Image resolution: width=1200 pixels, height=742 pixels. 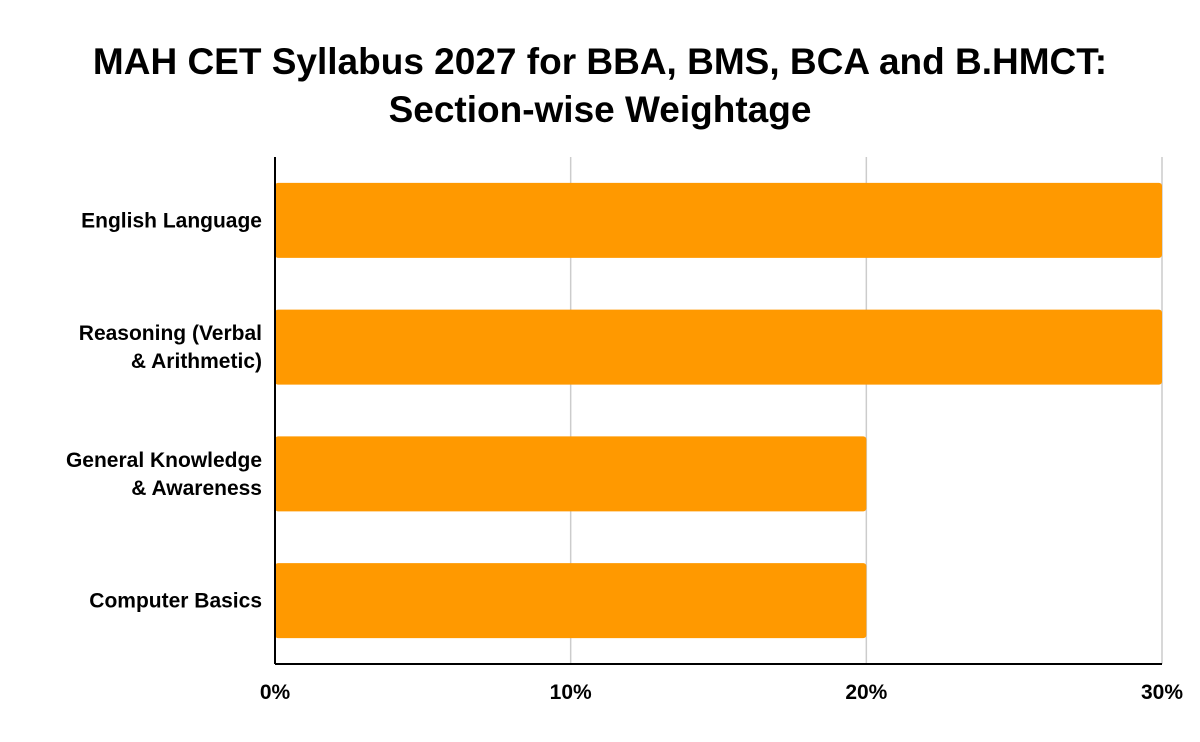 What do you see at coordinates (600, 109) in the screenshot?
I see `chart-title-line-2: Section-wise Weightage` at bounding box center [600, 109].